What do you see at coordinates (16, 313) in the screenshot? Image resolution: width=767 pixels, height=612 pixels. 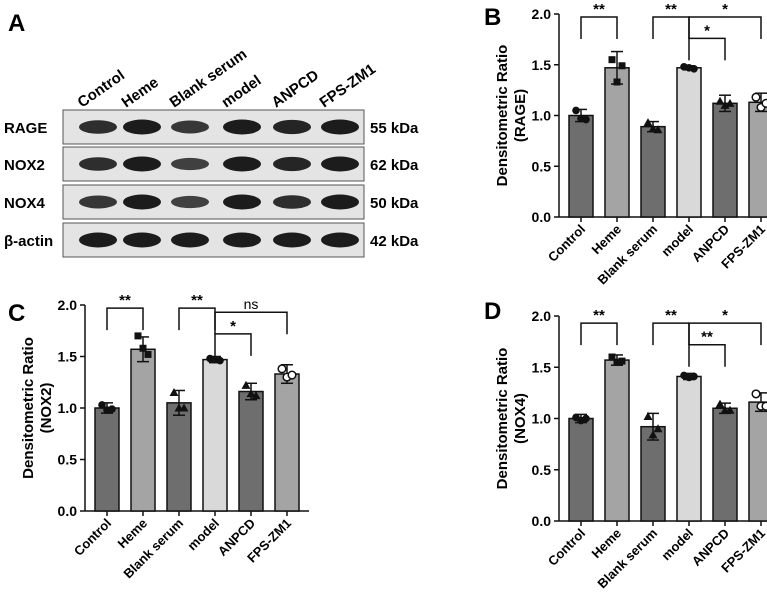 I see `panel-letter-c: C` at bounding box center [16, 313].